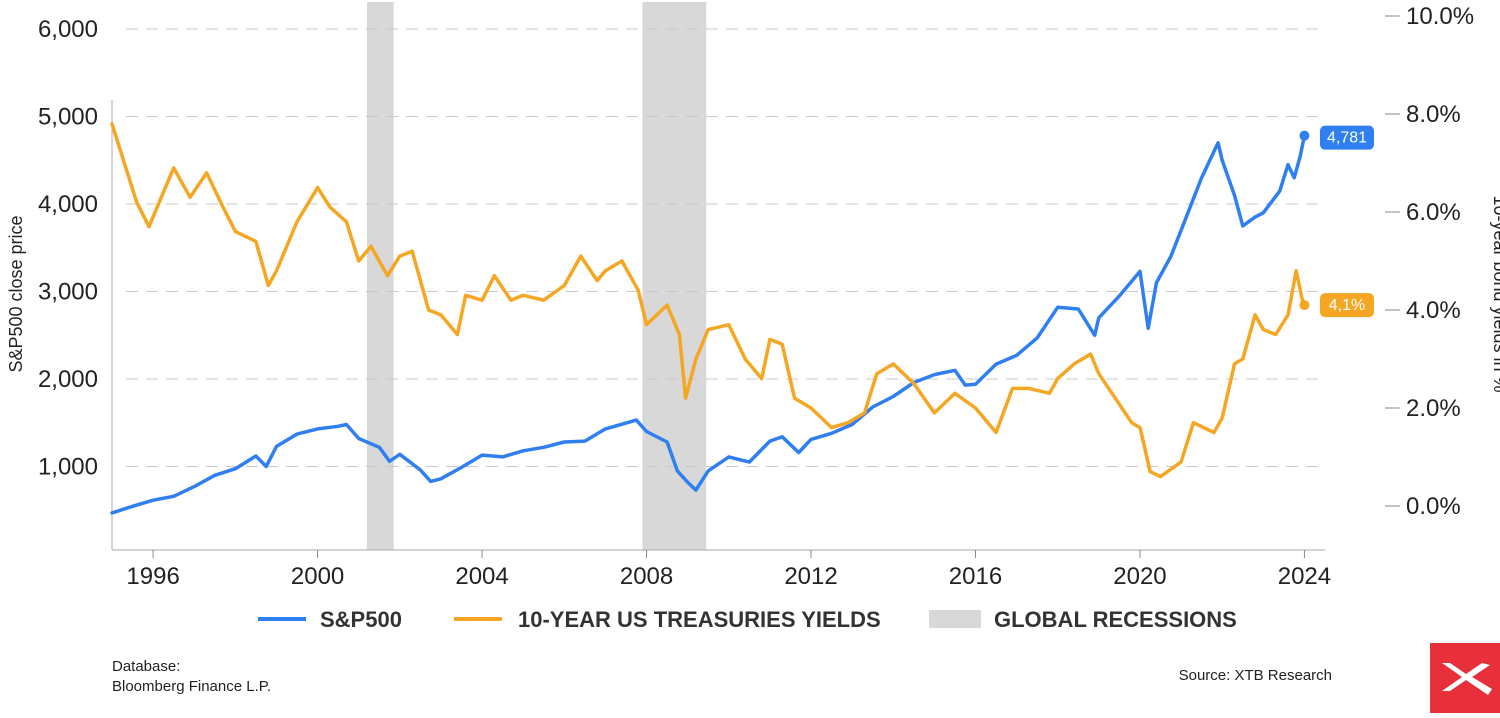 Image resolution: width=1500 pixels, height=718 pixels. I want to click on left-tick-label: 6,000, so click(68, 29).